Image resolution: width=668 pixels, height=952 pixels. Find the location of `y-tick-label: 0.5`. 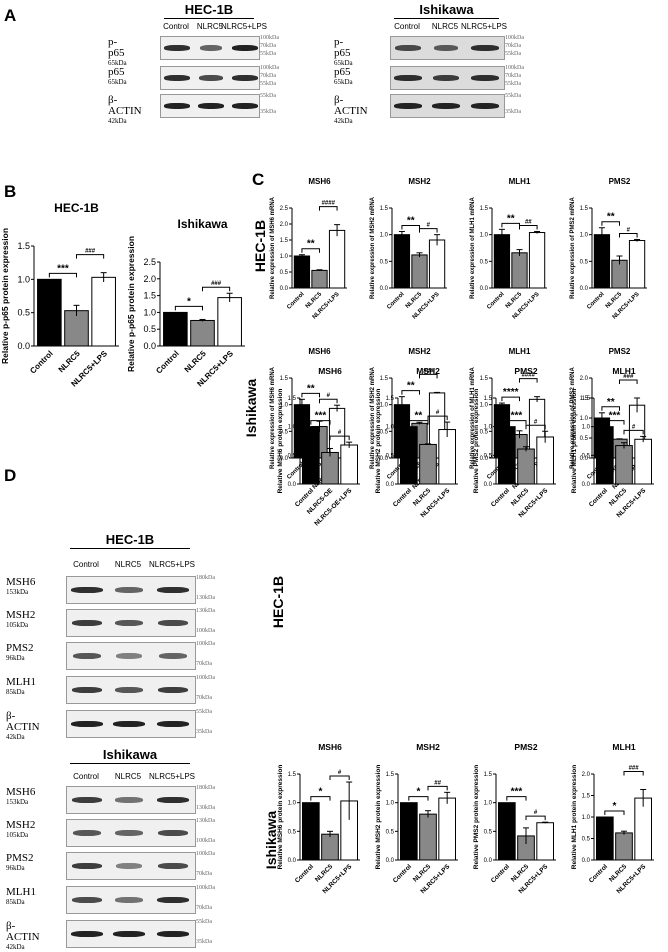

y-tick-label: 0.5 is located at coordinates (488, 456).